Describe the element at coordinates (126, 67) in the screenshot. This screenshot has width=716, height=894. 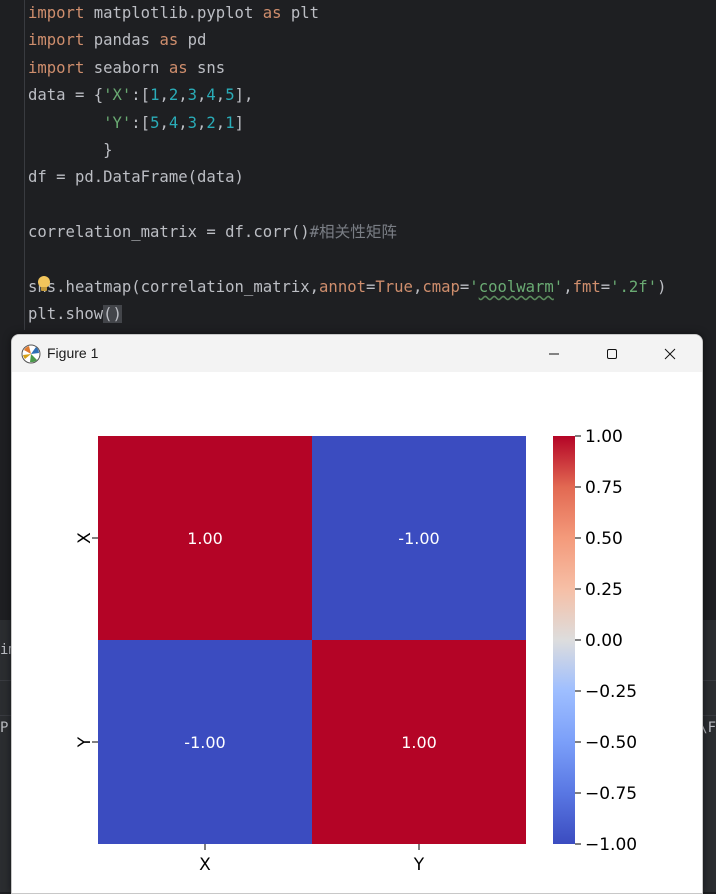
I see `code-token: seaborn` at that location.